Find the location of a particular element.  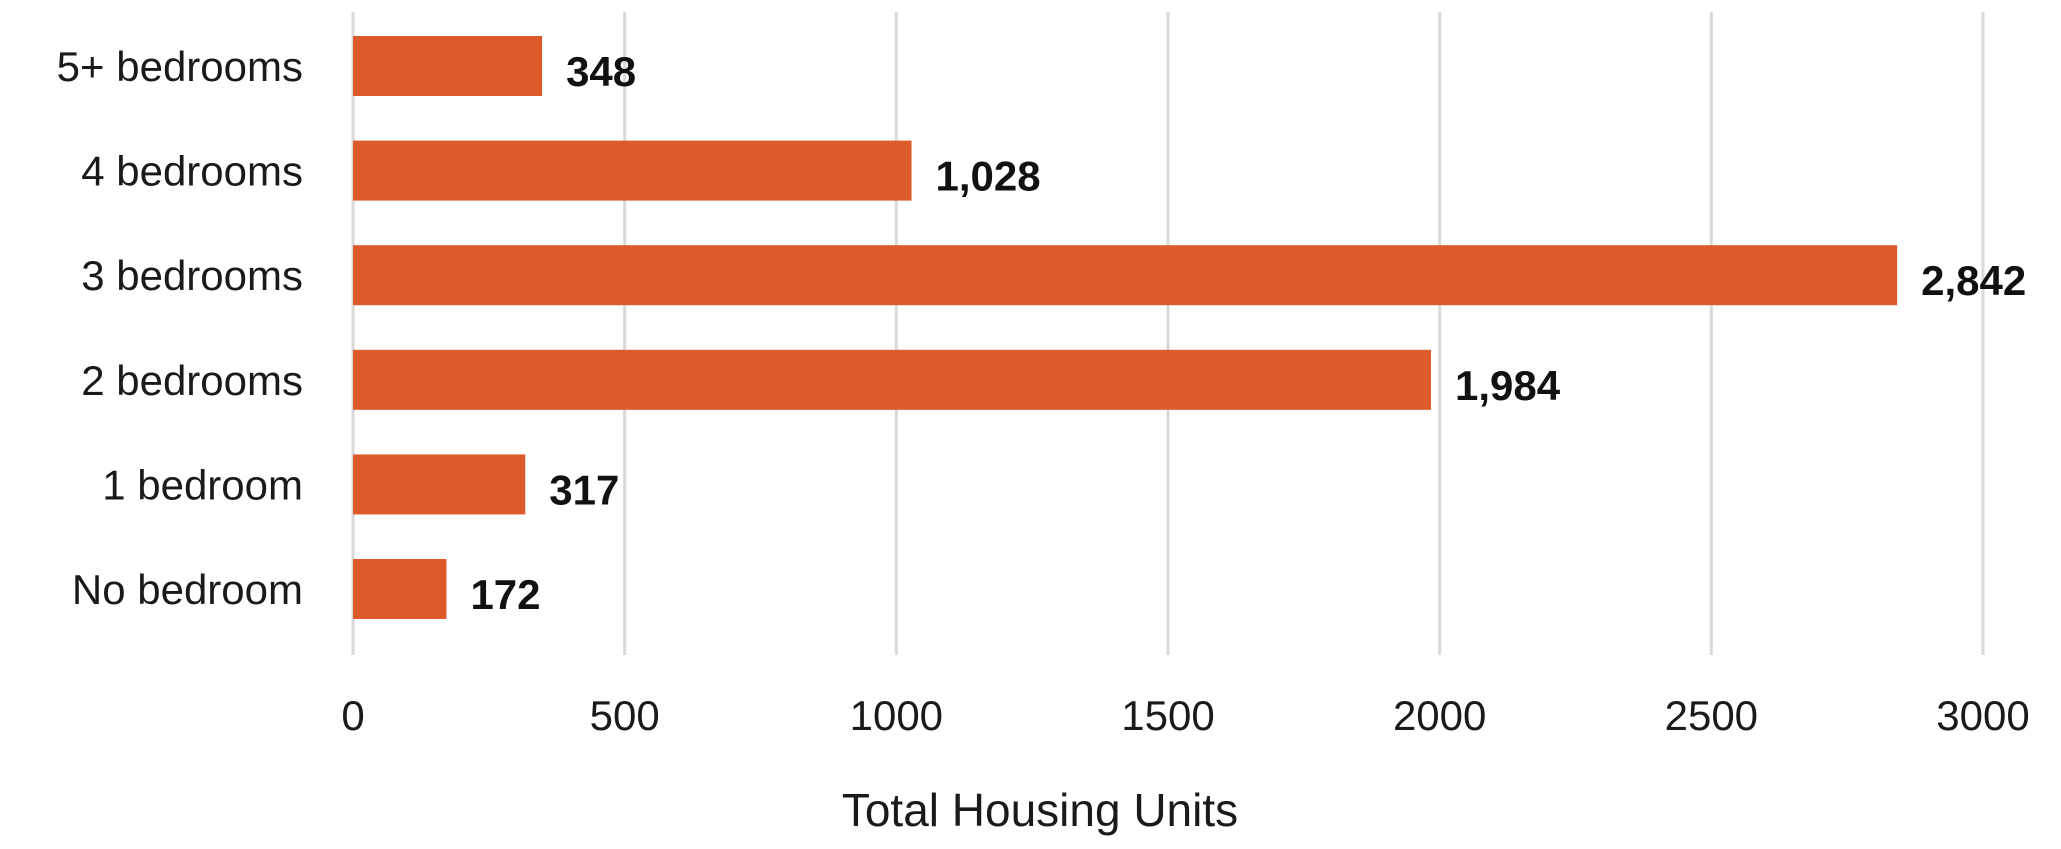

x-tick-label: 3000 is located at coordinates (1982, 715).